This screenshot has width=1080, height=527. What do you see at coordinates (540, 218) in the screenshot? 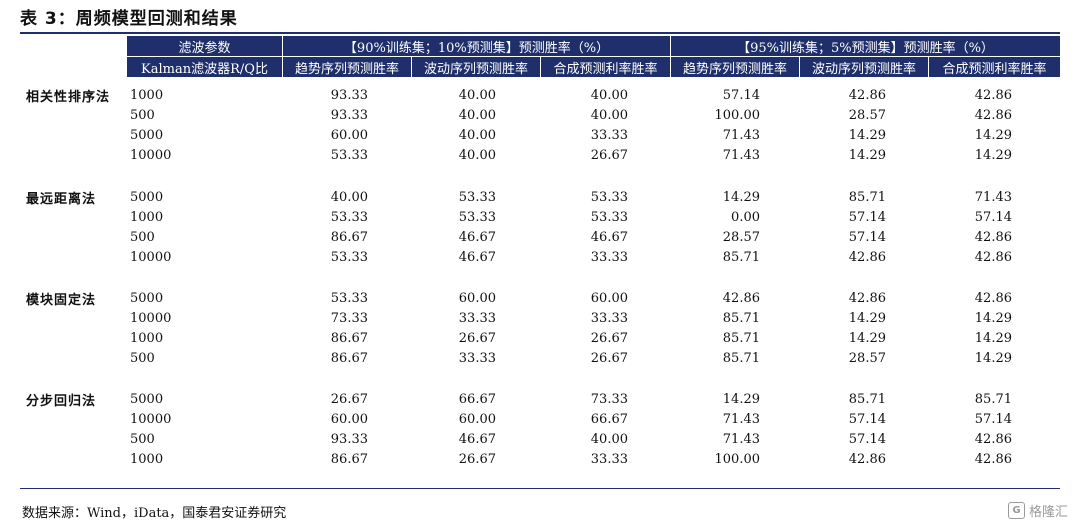
I see `table-row: 1000 53.33 53.33 53.33 0.00 57.14 57.14` at bounding box center [540, 218].